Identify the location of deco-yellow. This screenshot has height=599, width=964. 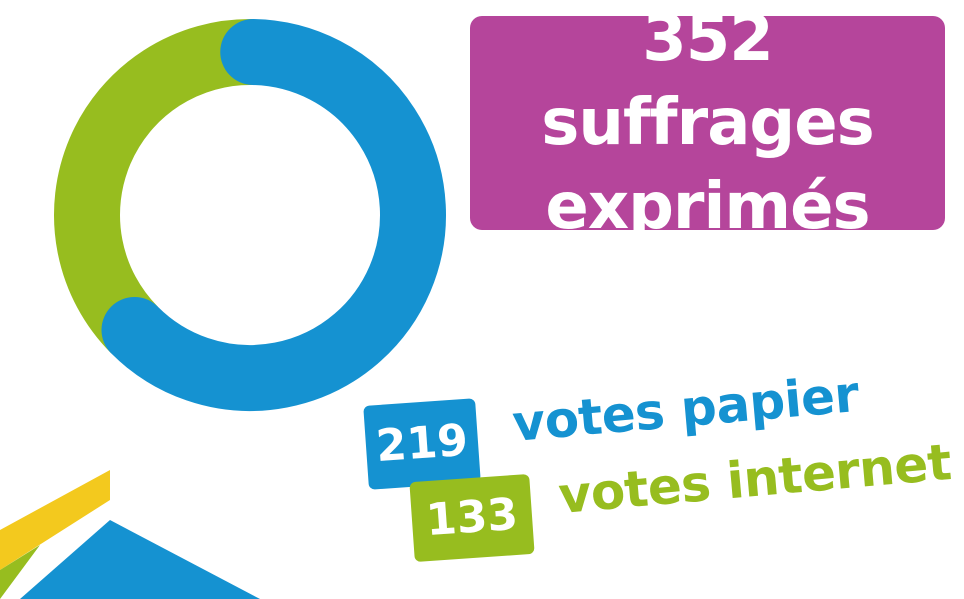
(55, 520).